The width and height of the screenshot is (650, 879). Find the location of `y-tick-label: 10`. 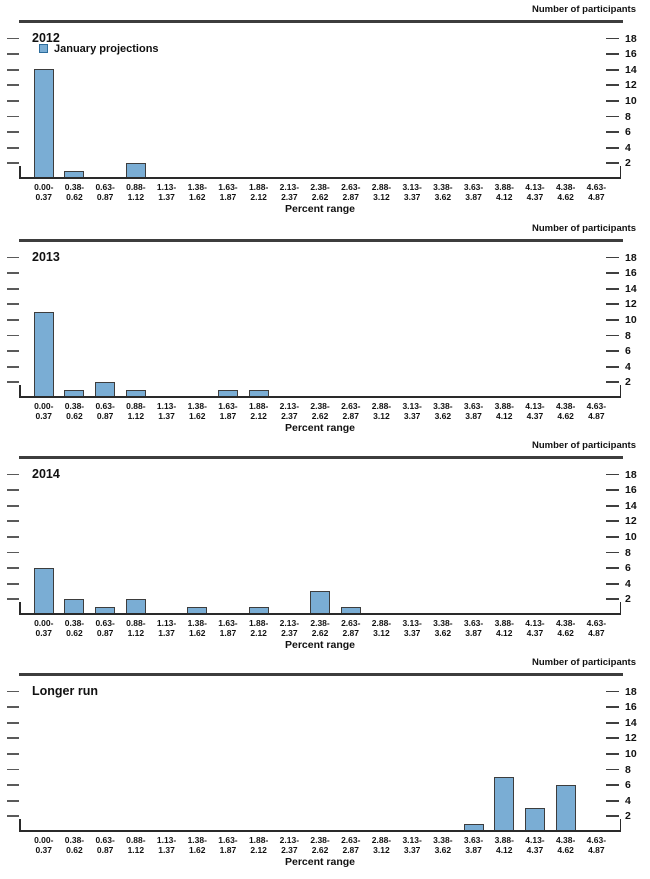

y-tick-label: 10 is located at coordinates (631, 537).